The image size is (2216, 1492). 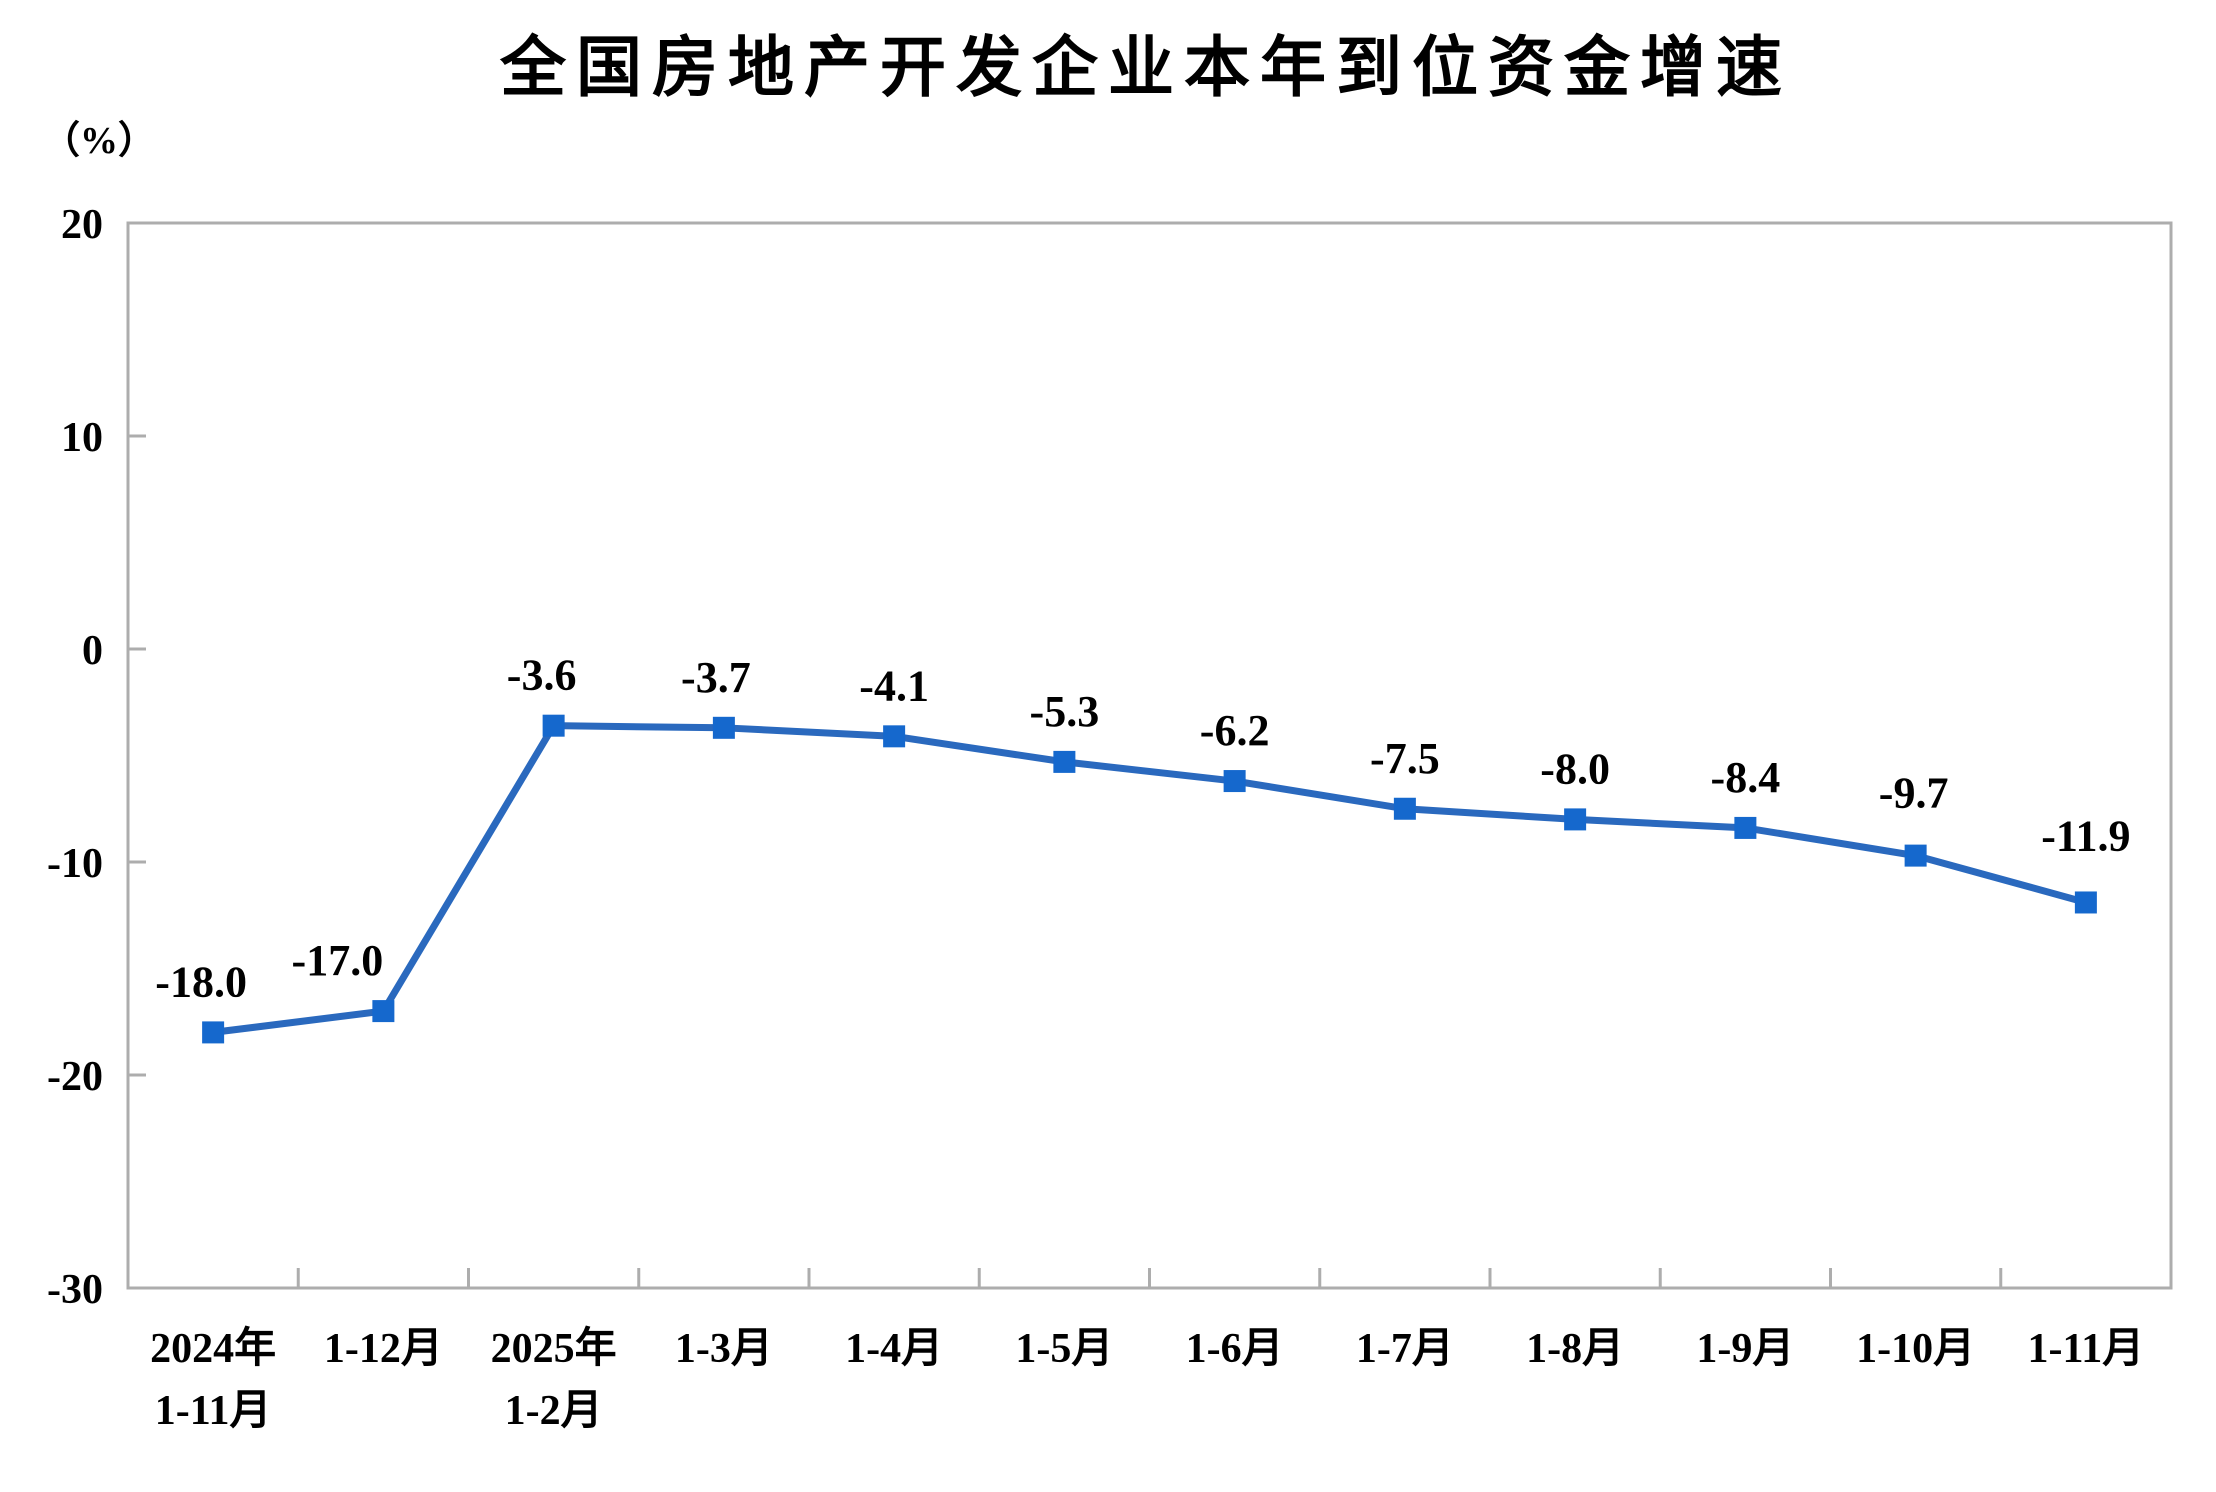 What do you see at coordinates (82, 438) in the screenshot?
I see `y-axis-tick-label: 10` at bounding box center [82, 438].